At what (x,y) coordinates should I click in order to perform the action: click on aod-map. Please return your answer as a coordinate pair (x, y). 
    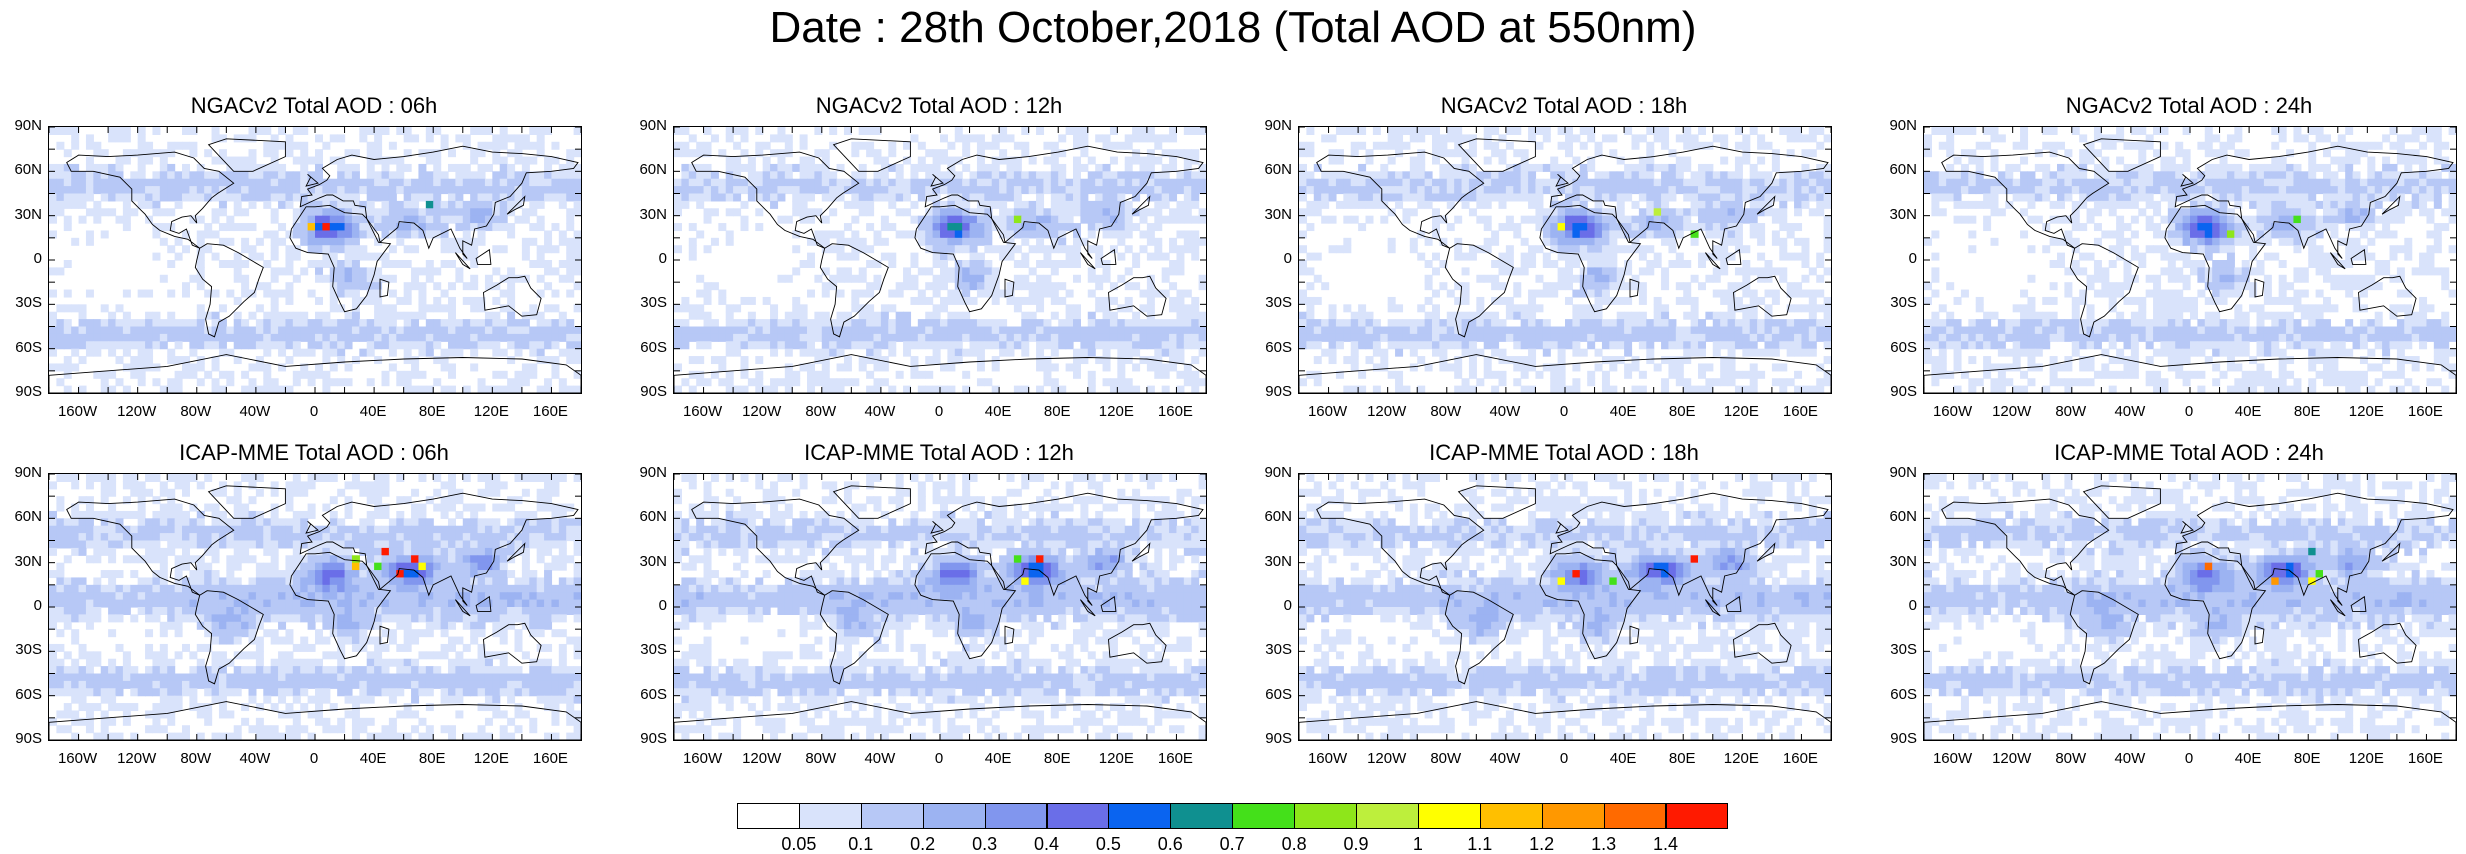
    Looking at the image, I should click on (1565, 260).